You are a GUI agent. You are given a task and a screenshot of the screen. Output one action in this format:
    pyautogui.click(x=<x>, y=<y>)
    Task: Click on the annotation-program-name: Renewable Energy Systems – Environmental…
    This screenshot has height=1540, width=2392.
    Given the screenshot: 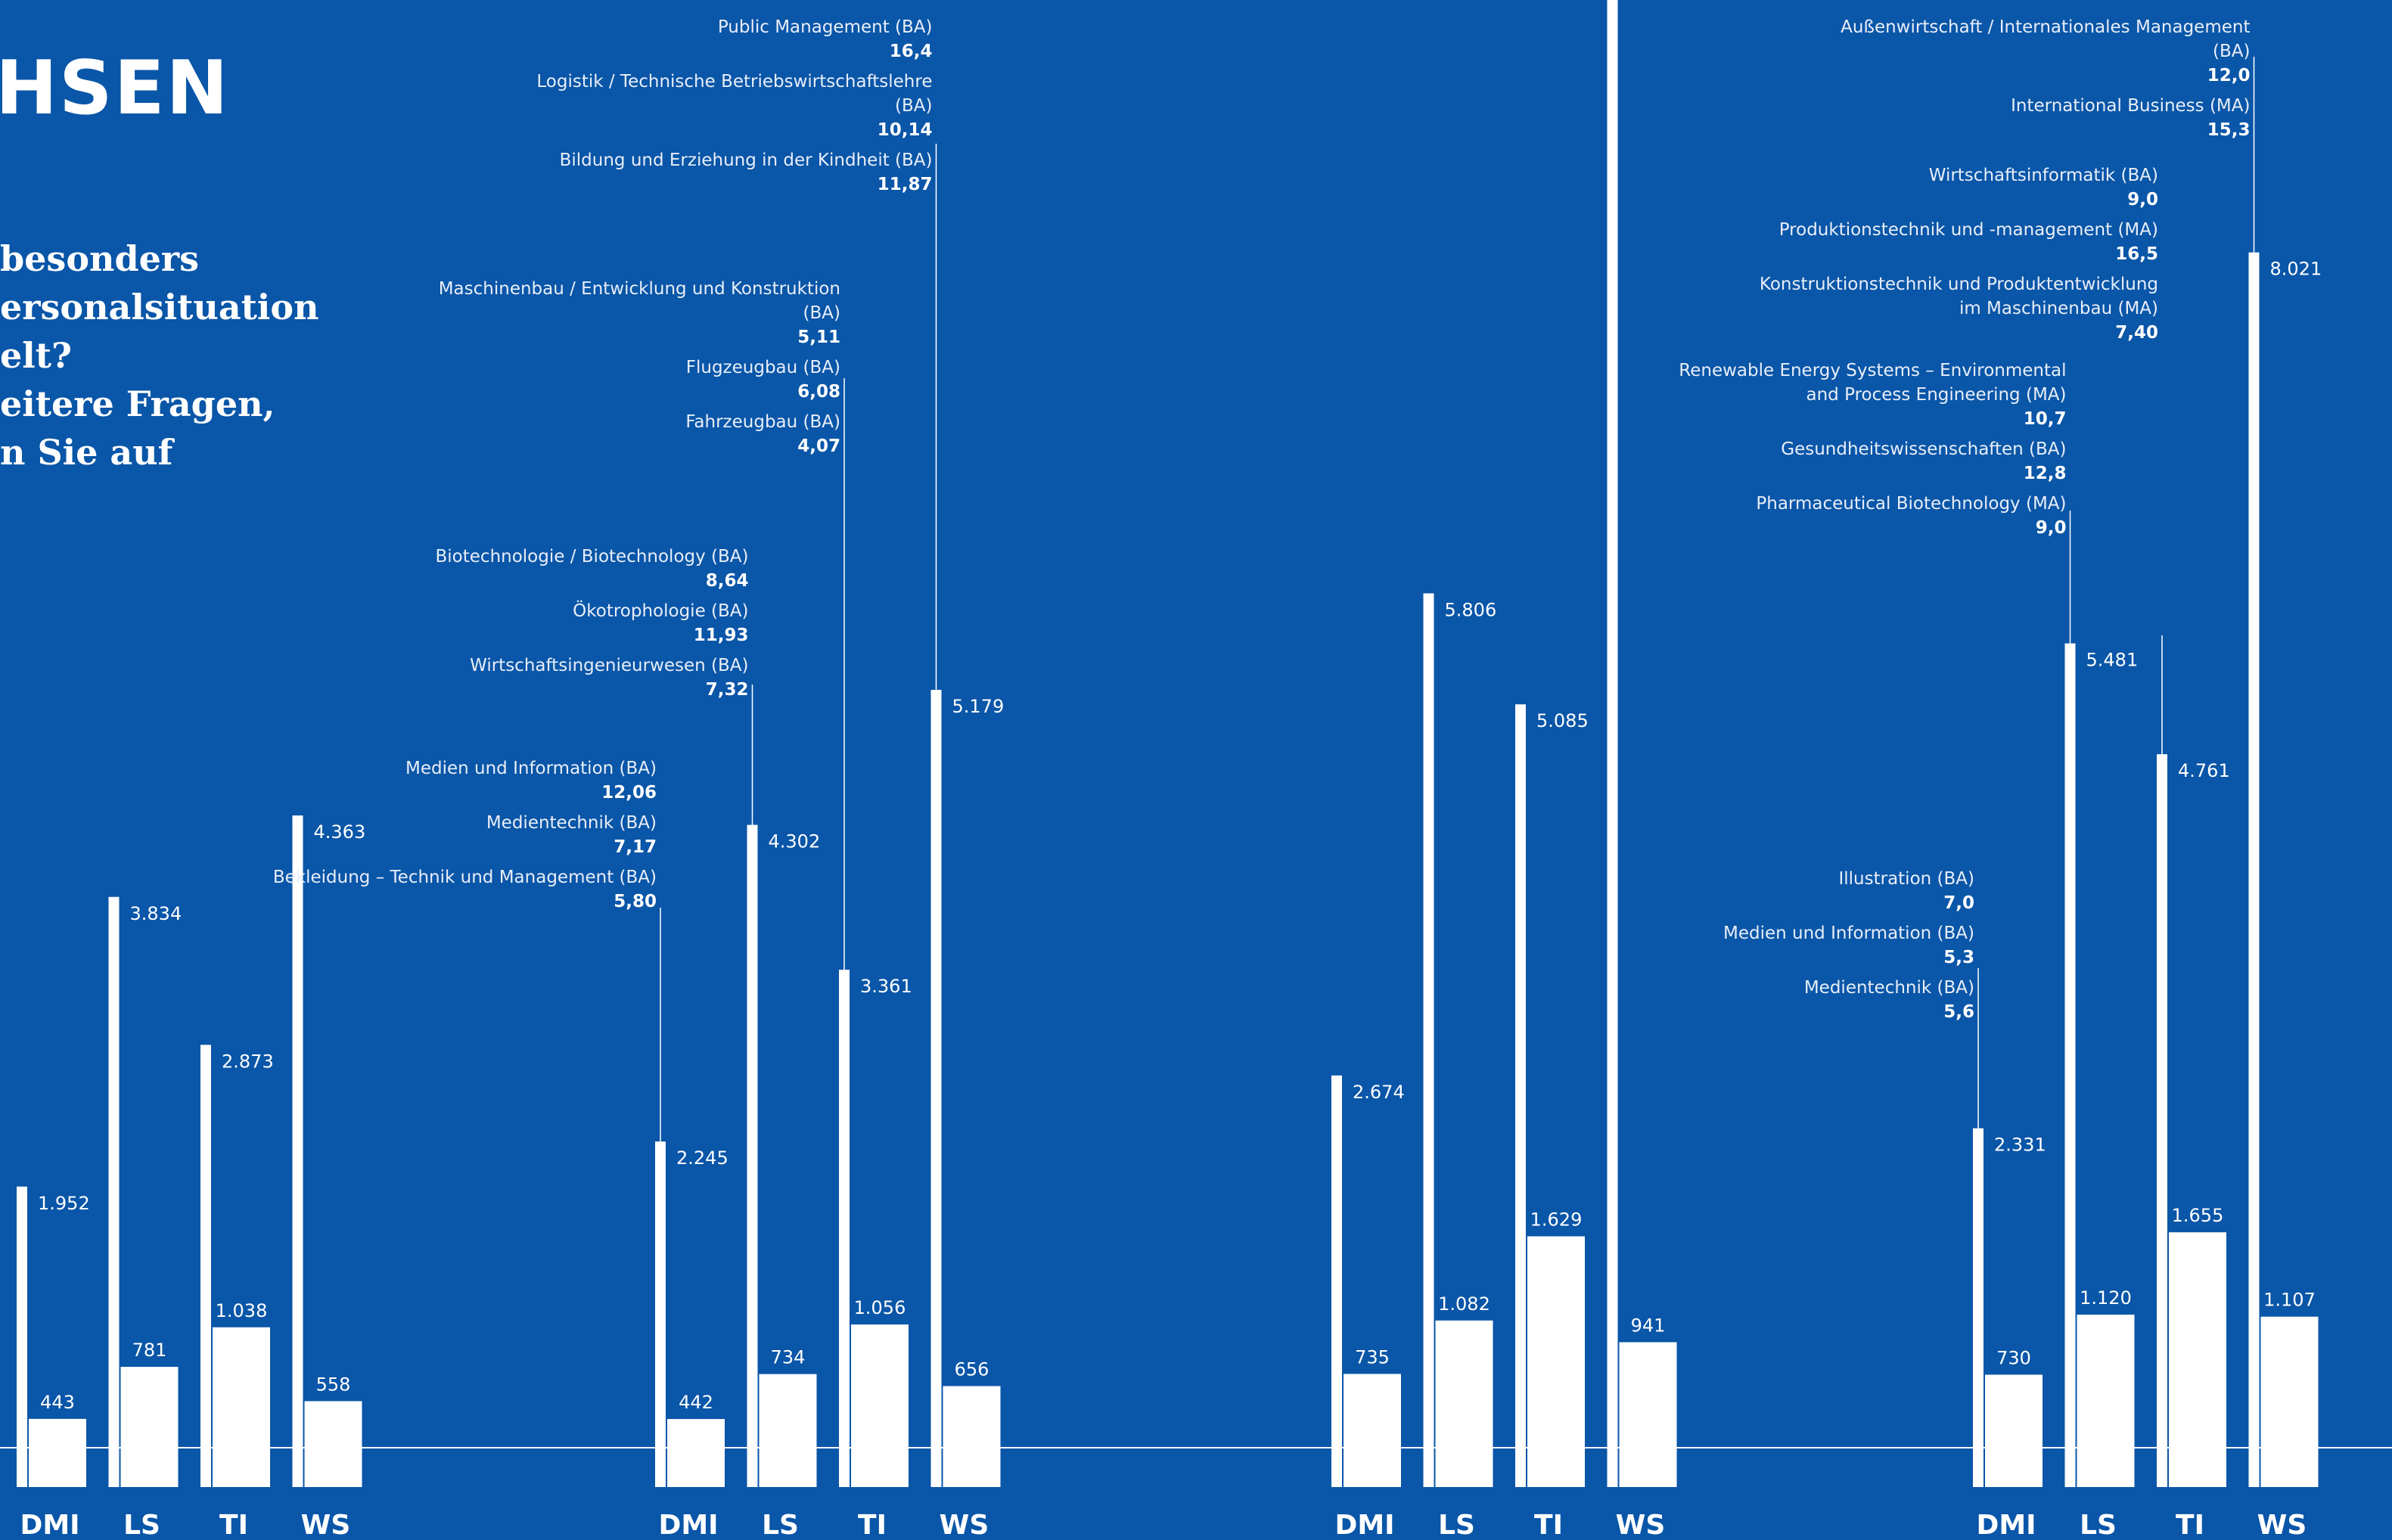 What is the action you would take?
    pyautogui.click(x=1873, y=383)
    